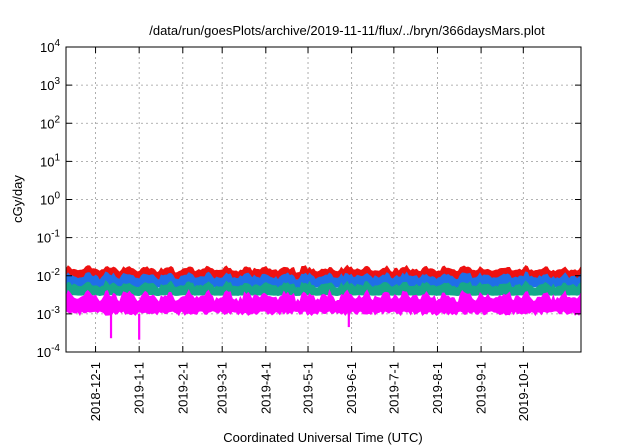 The height and width of the screenshot is (448, 640). Describe the element at coordinates (222, 388) in the screenshot. I see `x-tick-label: 2019-3-1` at that location.